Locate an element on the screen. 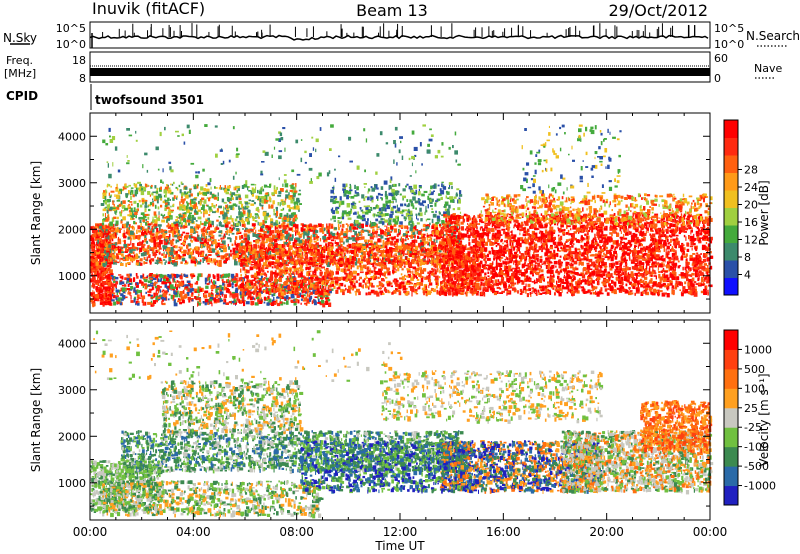  nave-tick-bottom: 0 is located at coordinates (717, 78).